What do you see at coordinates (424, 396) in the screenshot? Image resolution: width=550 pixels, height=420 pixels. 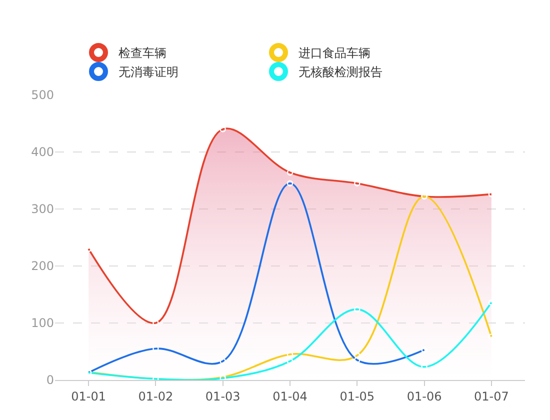 I see `x-tick-label: 01-06` at bounding box center [424, 396].